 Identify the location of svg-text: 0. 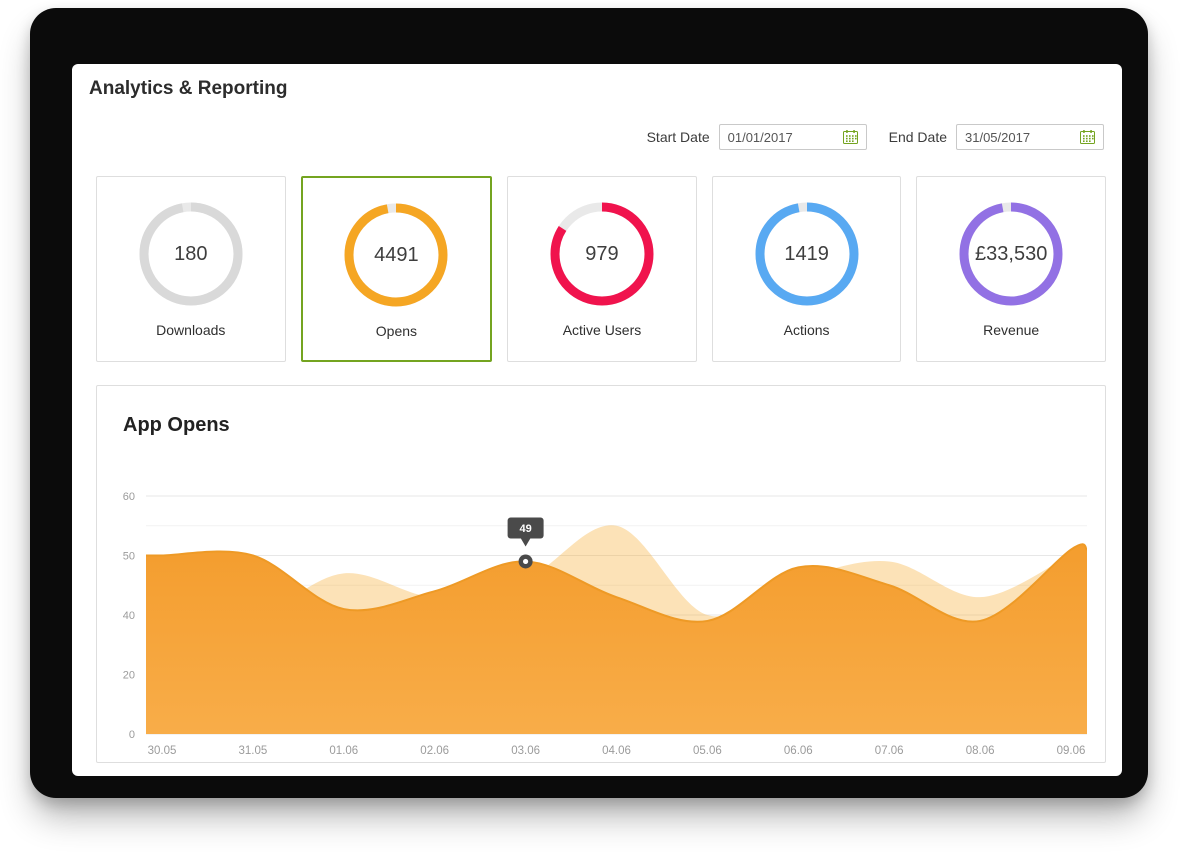
(132, 735).